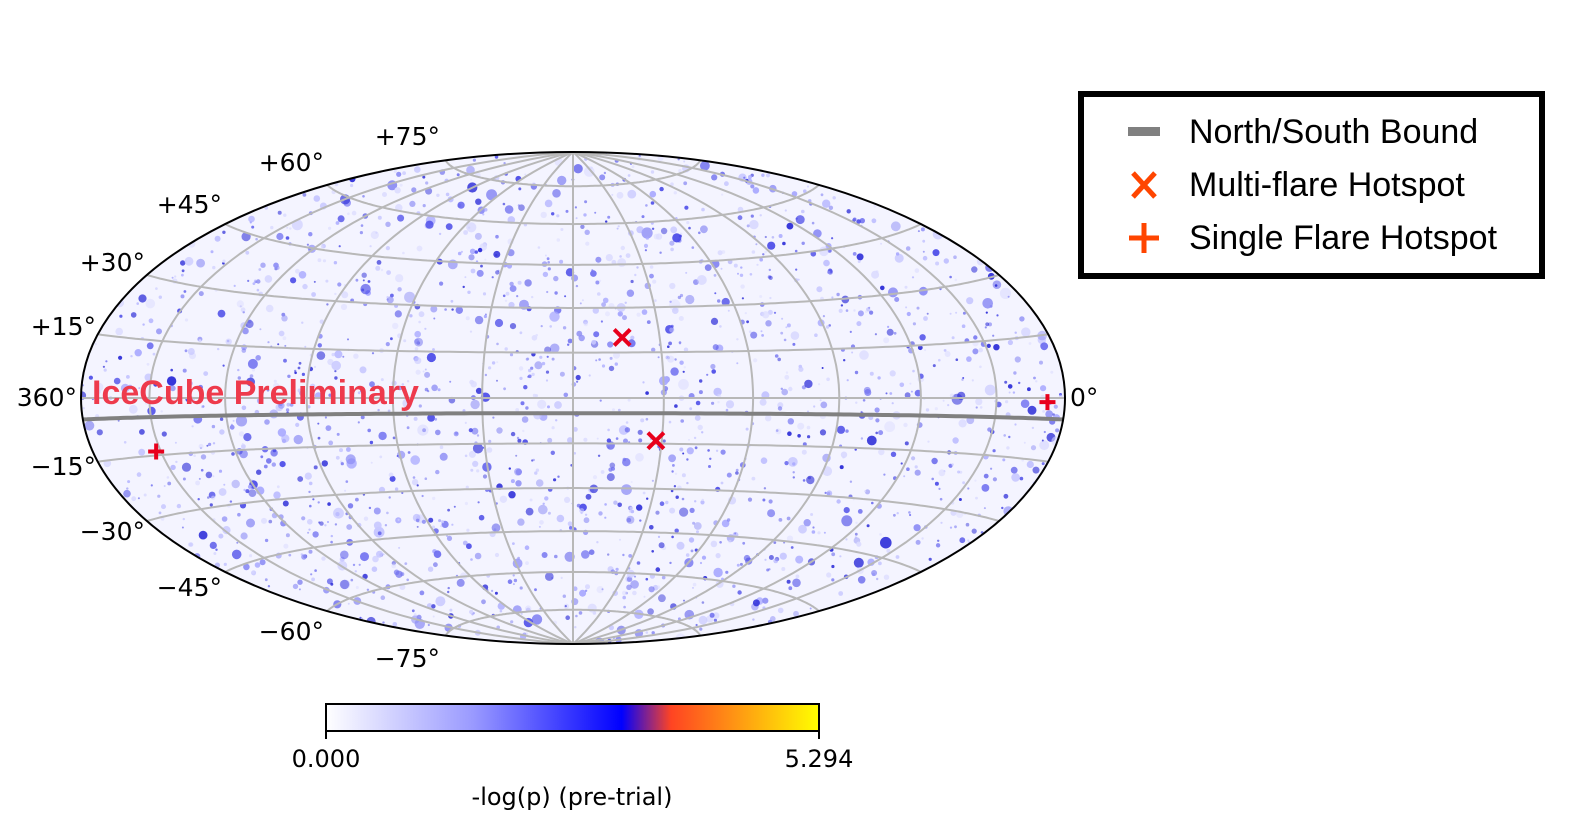  Describe the element at coordinates (1334, 131) in the screenshot. I see `legend-label-boundary: North/South Bound` at that location.